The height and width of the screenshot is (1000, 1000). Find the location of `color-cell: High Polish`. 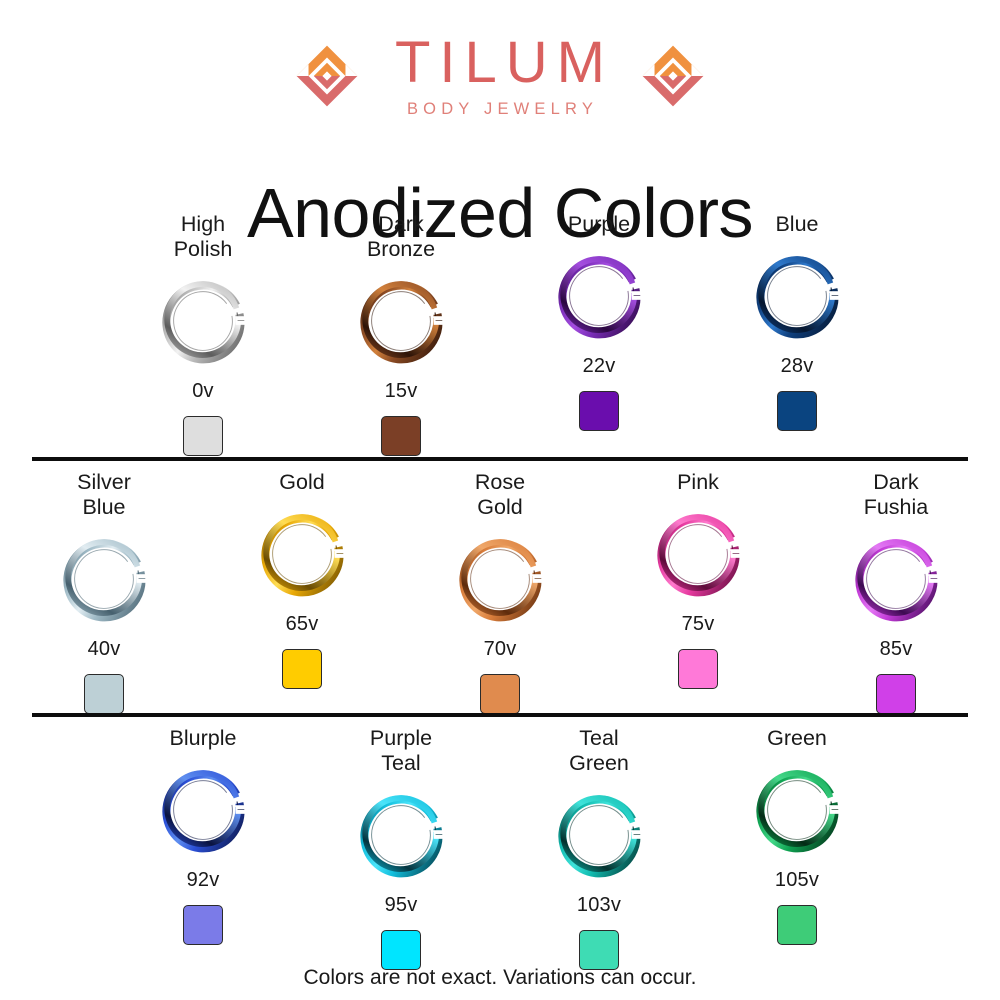

color-cell: High Polish is located at coordinates (203, 334).